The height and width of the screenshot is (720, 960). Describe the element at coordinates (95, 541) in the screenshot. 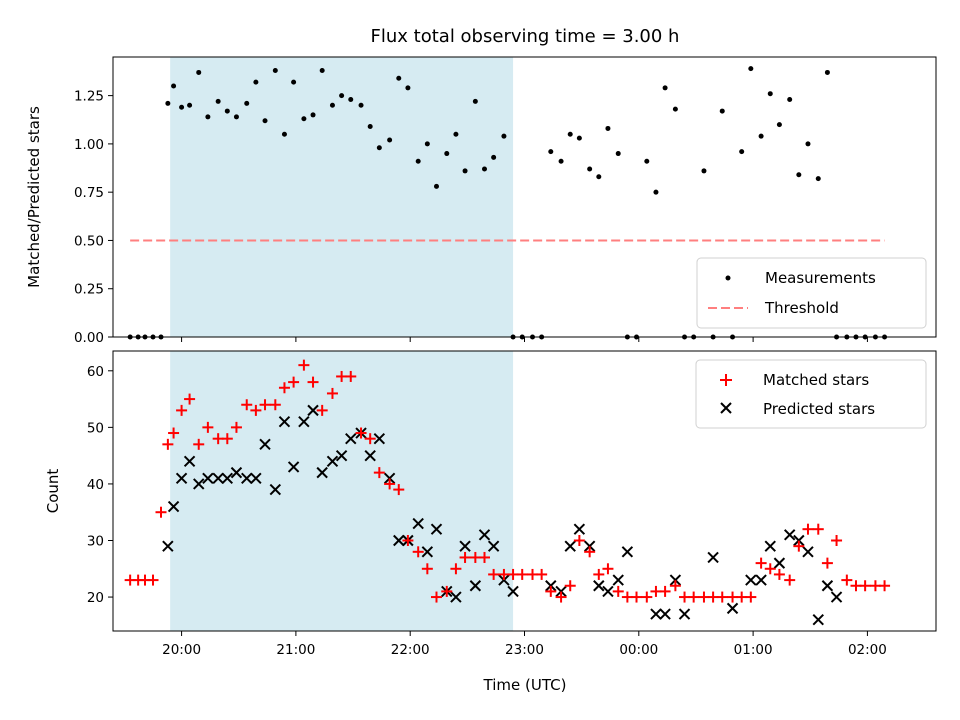

I see `bottom-y-tick-label: 30` at that location.